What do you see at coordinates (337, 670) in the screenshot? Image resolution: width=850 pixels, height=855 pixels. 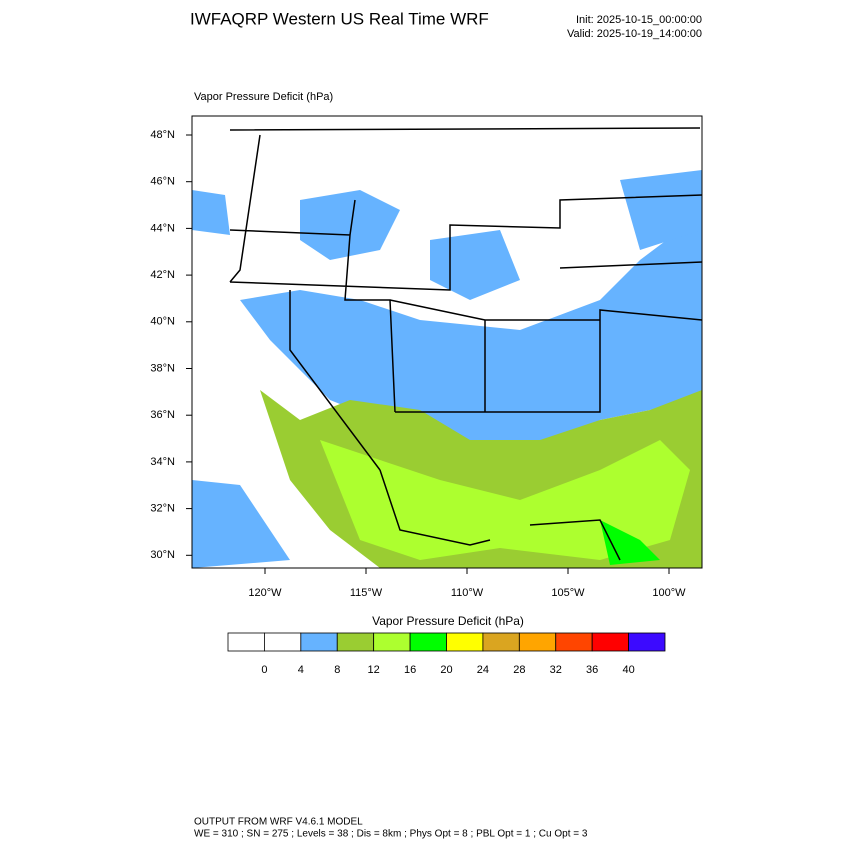 I see `colorbar-label: 8` at bounding box center [337, 670].